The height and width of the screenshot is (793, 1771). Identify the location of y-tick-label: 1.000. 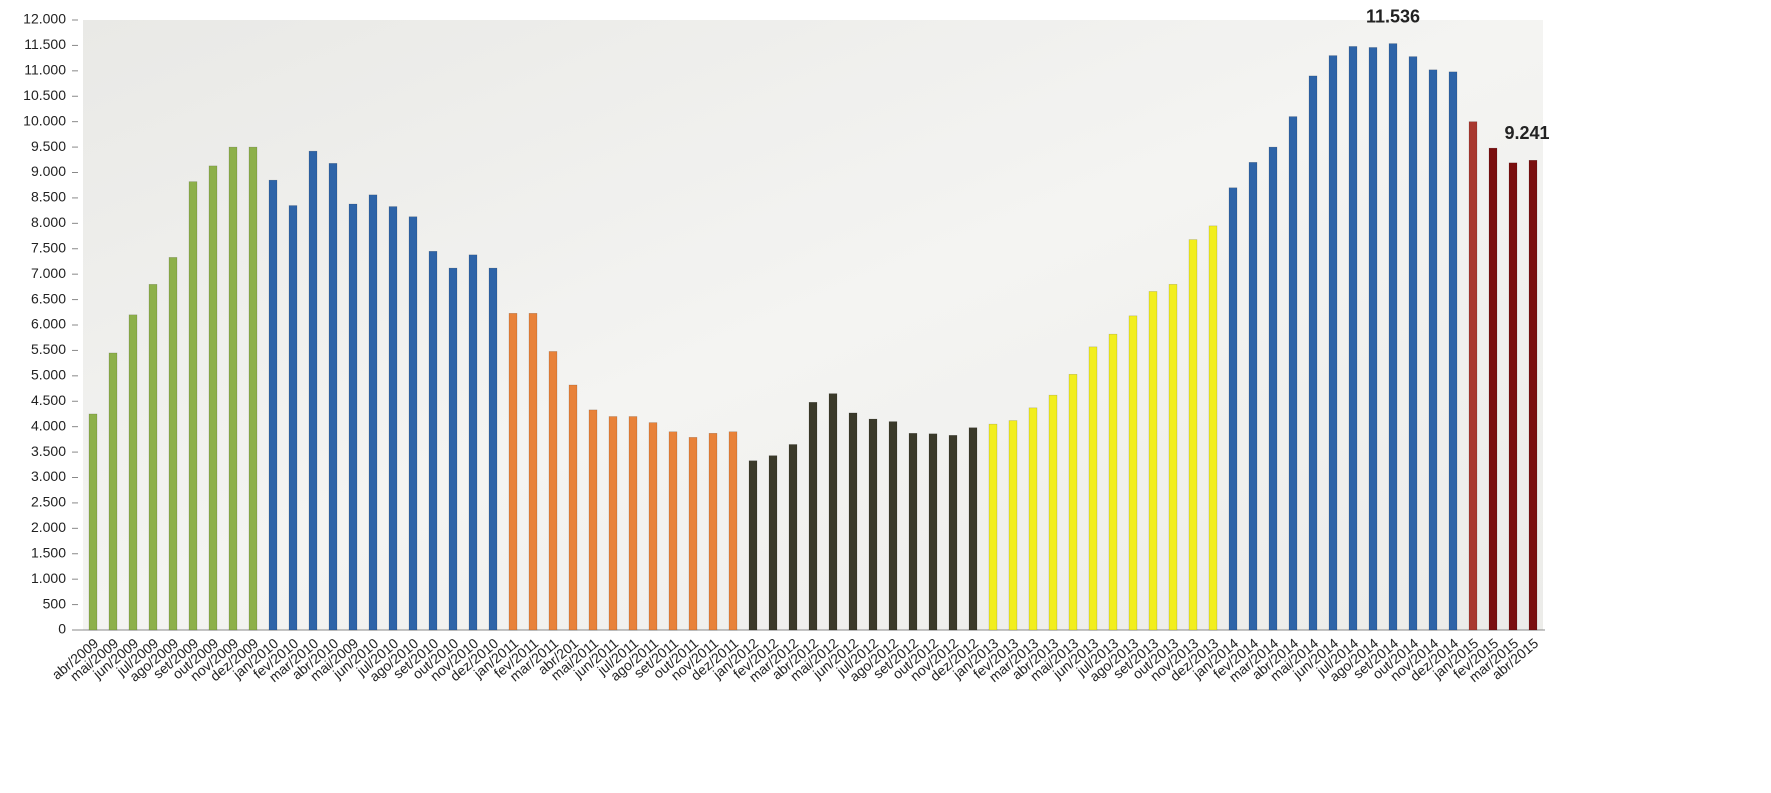
(48, 578).